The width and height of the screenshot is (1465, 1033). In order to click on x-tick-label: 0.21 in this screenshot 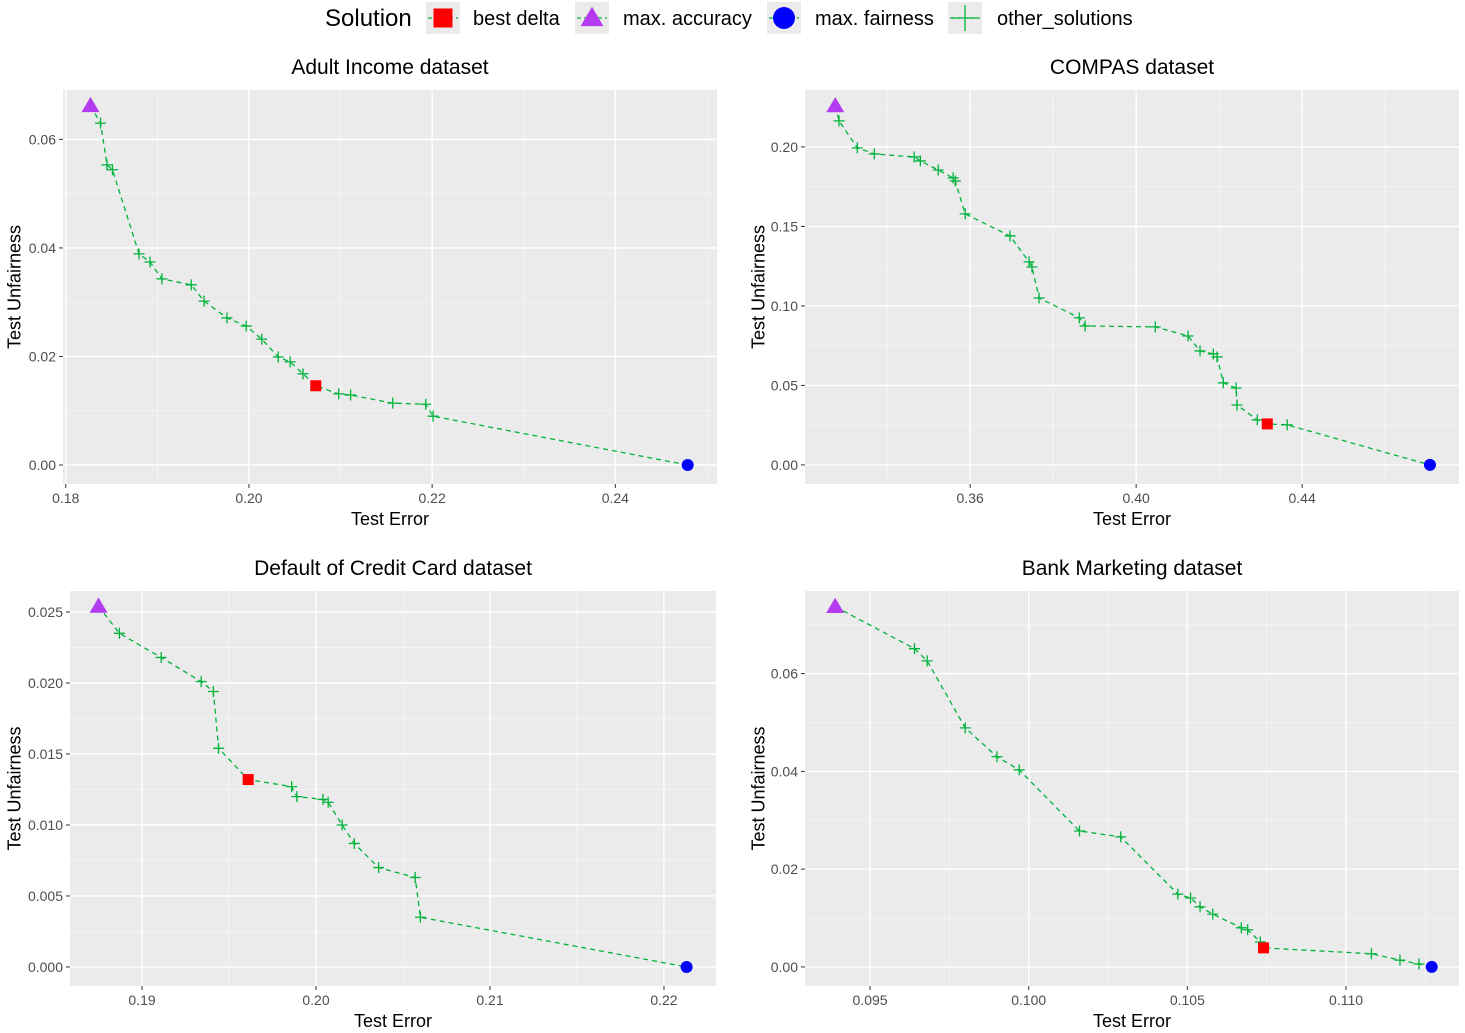, I will do `click(489, 1000)`.